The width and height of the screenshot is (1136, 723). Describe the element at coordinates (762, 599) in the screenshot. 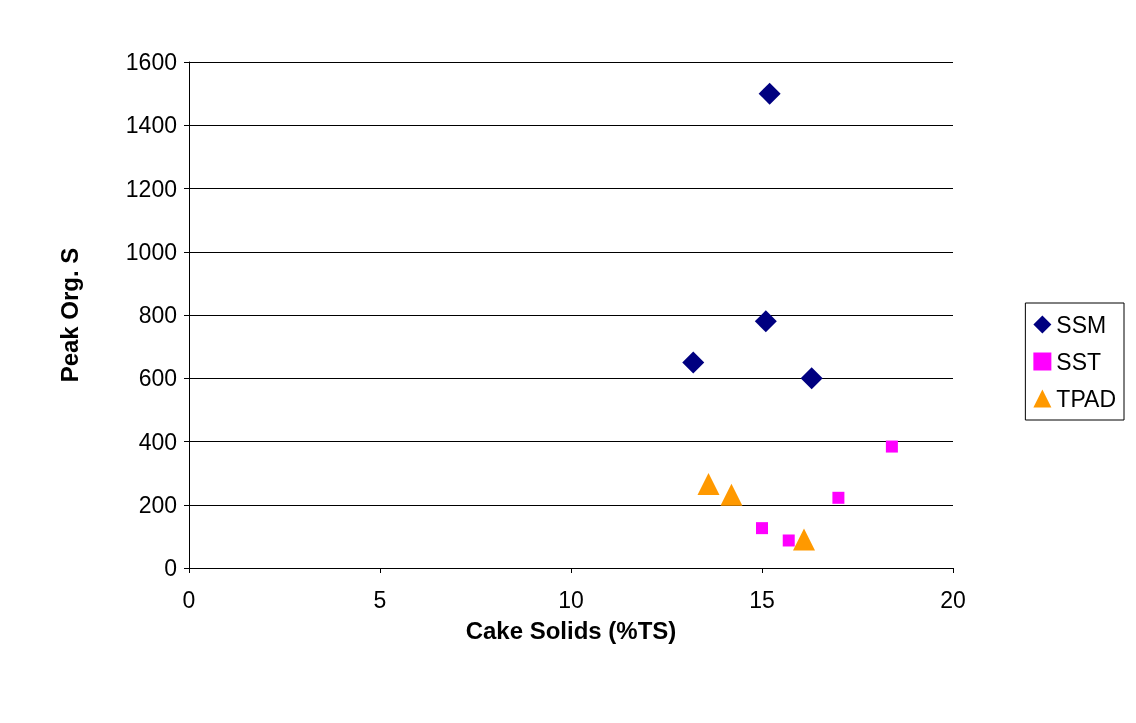

I see `x-tick-label: 15` at that location.